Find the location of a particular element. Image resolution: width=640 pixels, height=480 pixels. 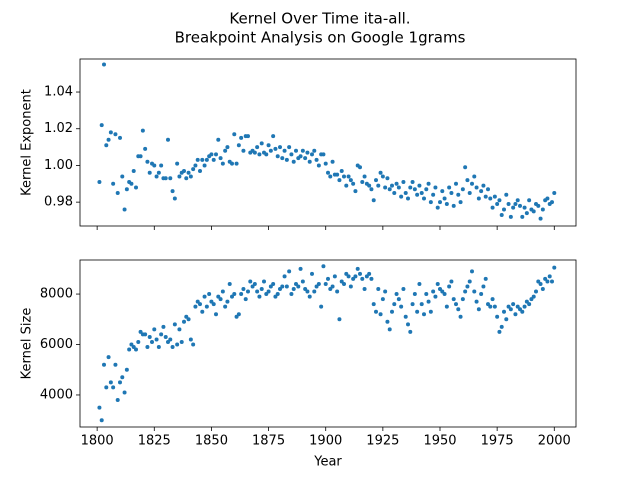

x-tick-label: 1975 is located at coordinates (497, 441).